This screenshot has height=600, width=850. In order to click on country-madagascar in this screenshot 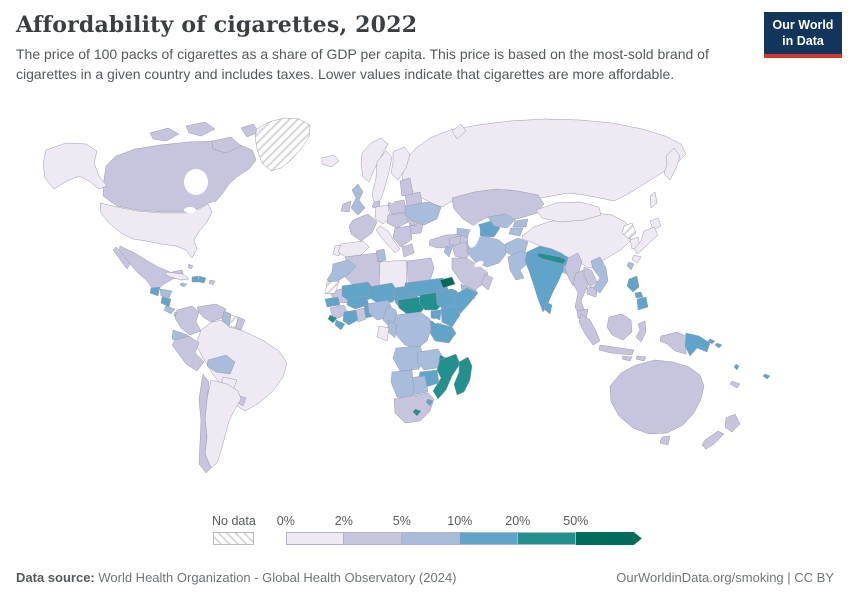, I will do `click(463, 376)`.